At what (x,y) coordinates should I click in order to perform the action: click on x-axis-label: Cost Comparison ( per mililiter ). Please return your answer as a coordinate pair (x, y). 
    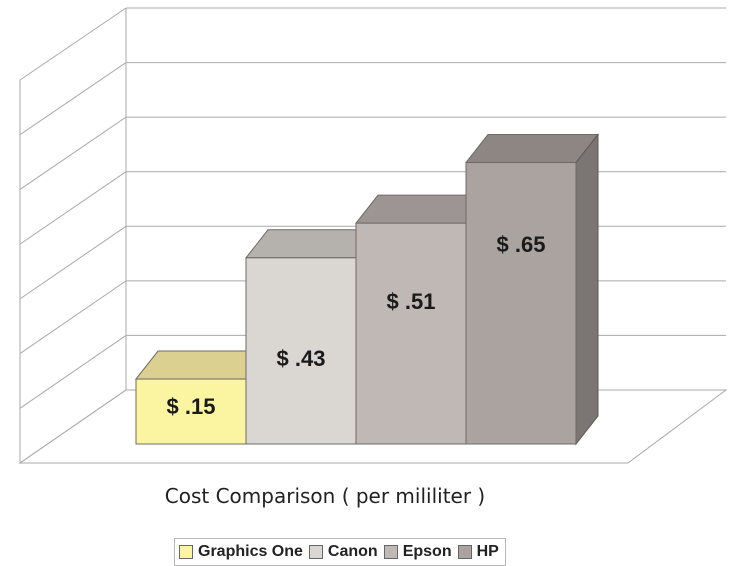
    Looking at the image, I should click on (325, 496).